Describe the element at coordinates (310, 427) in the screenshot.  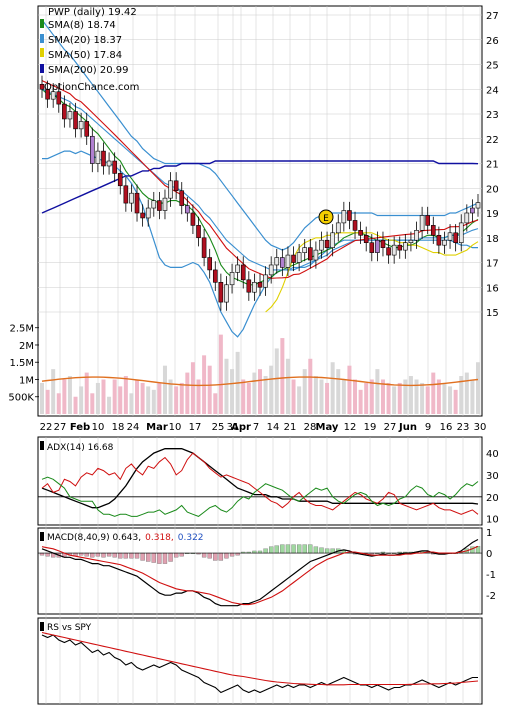
I see `time-tick-label: 28` at that location.